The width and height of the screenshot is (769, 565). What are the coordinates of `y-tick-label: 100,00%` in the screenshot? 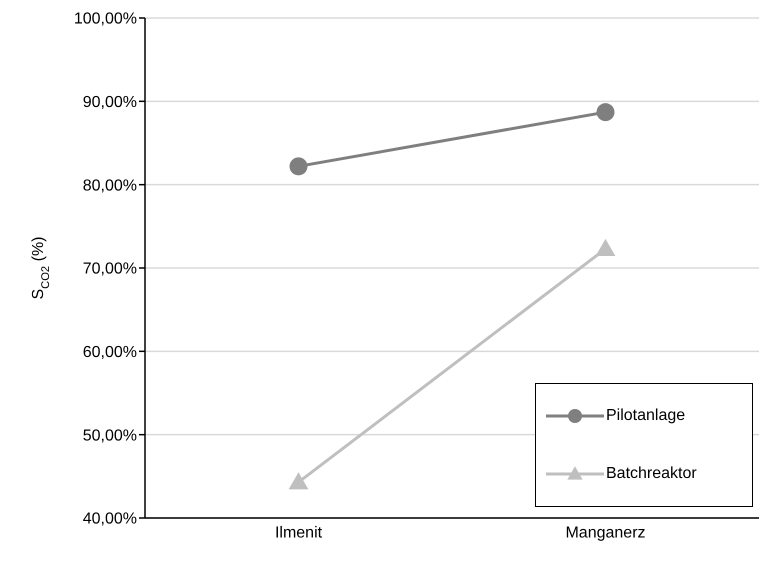 It's located at (105, 19).